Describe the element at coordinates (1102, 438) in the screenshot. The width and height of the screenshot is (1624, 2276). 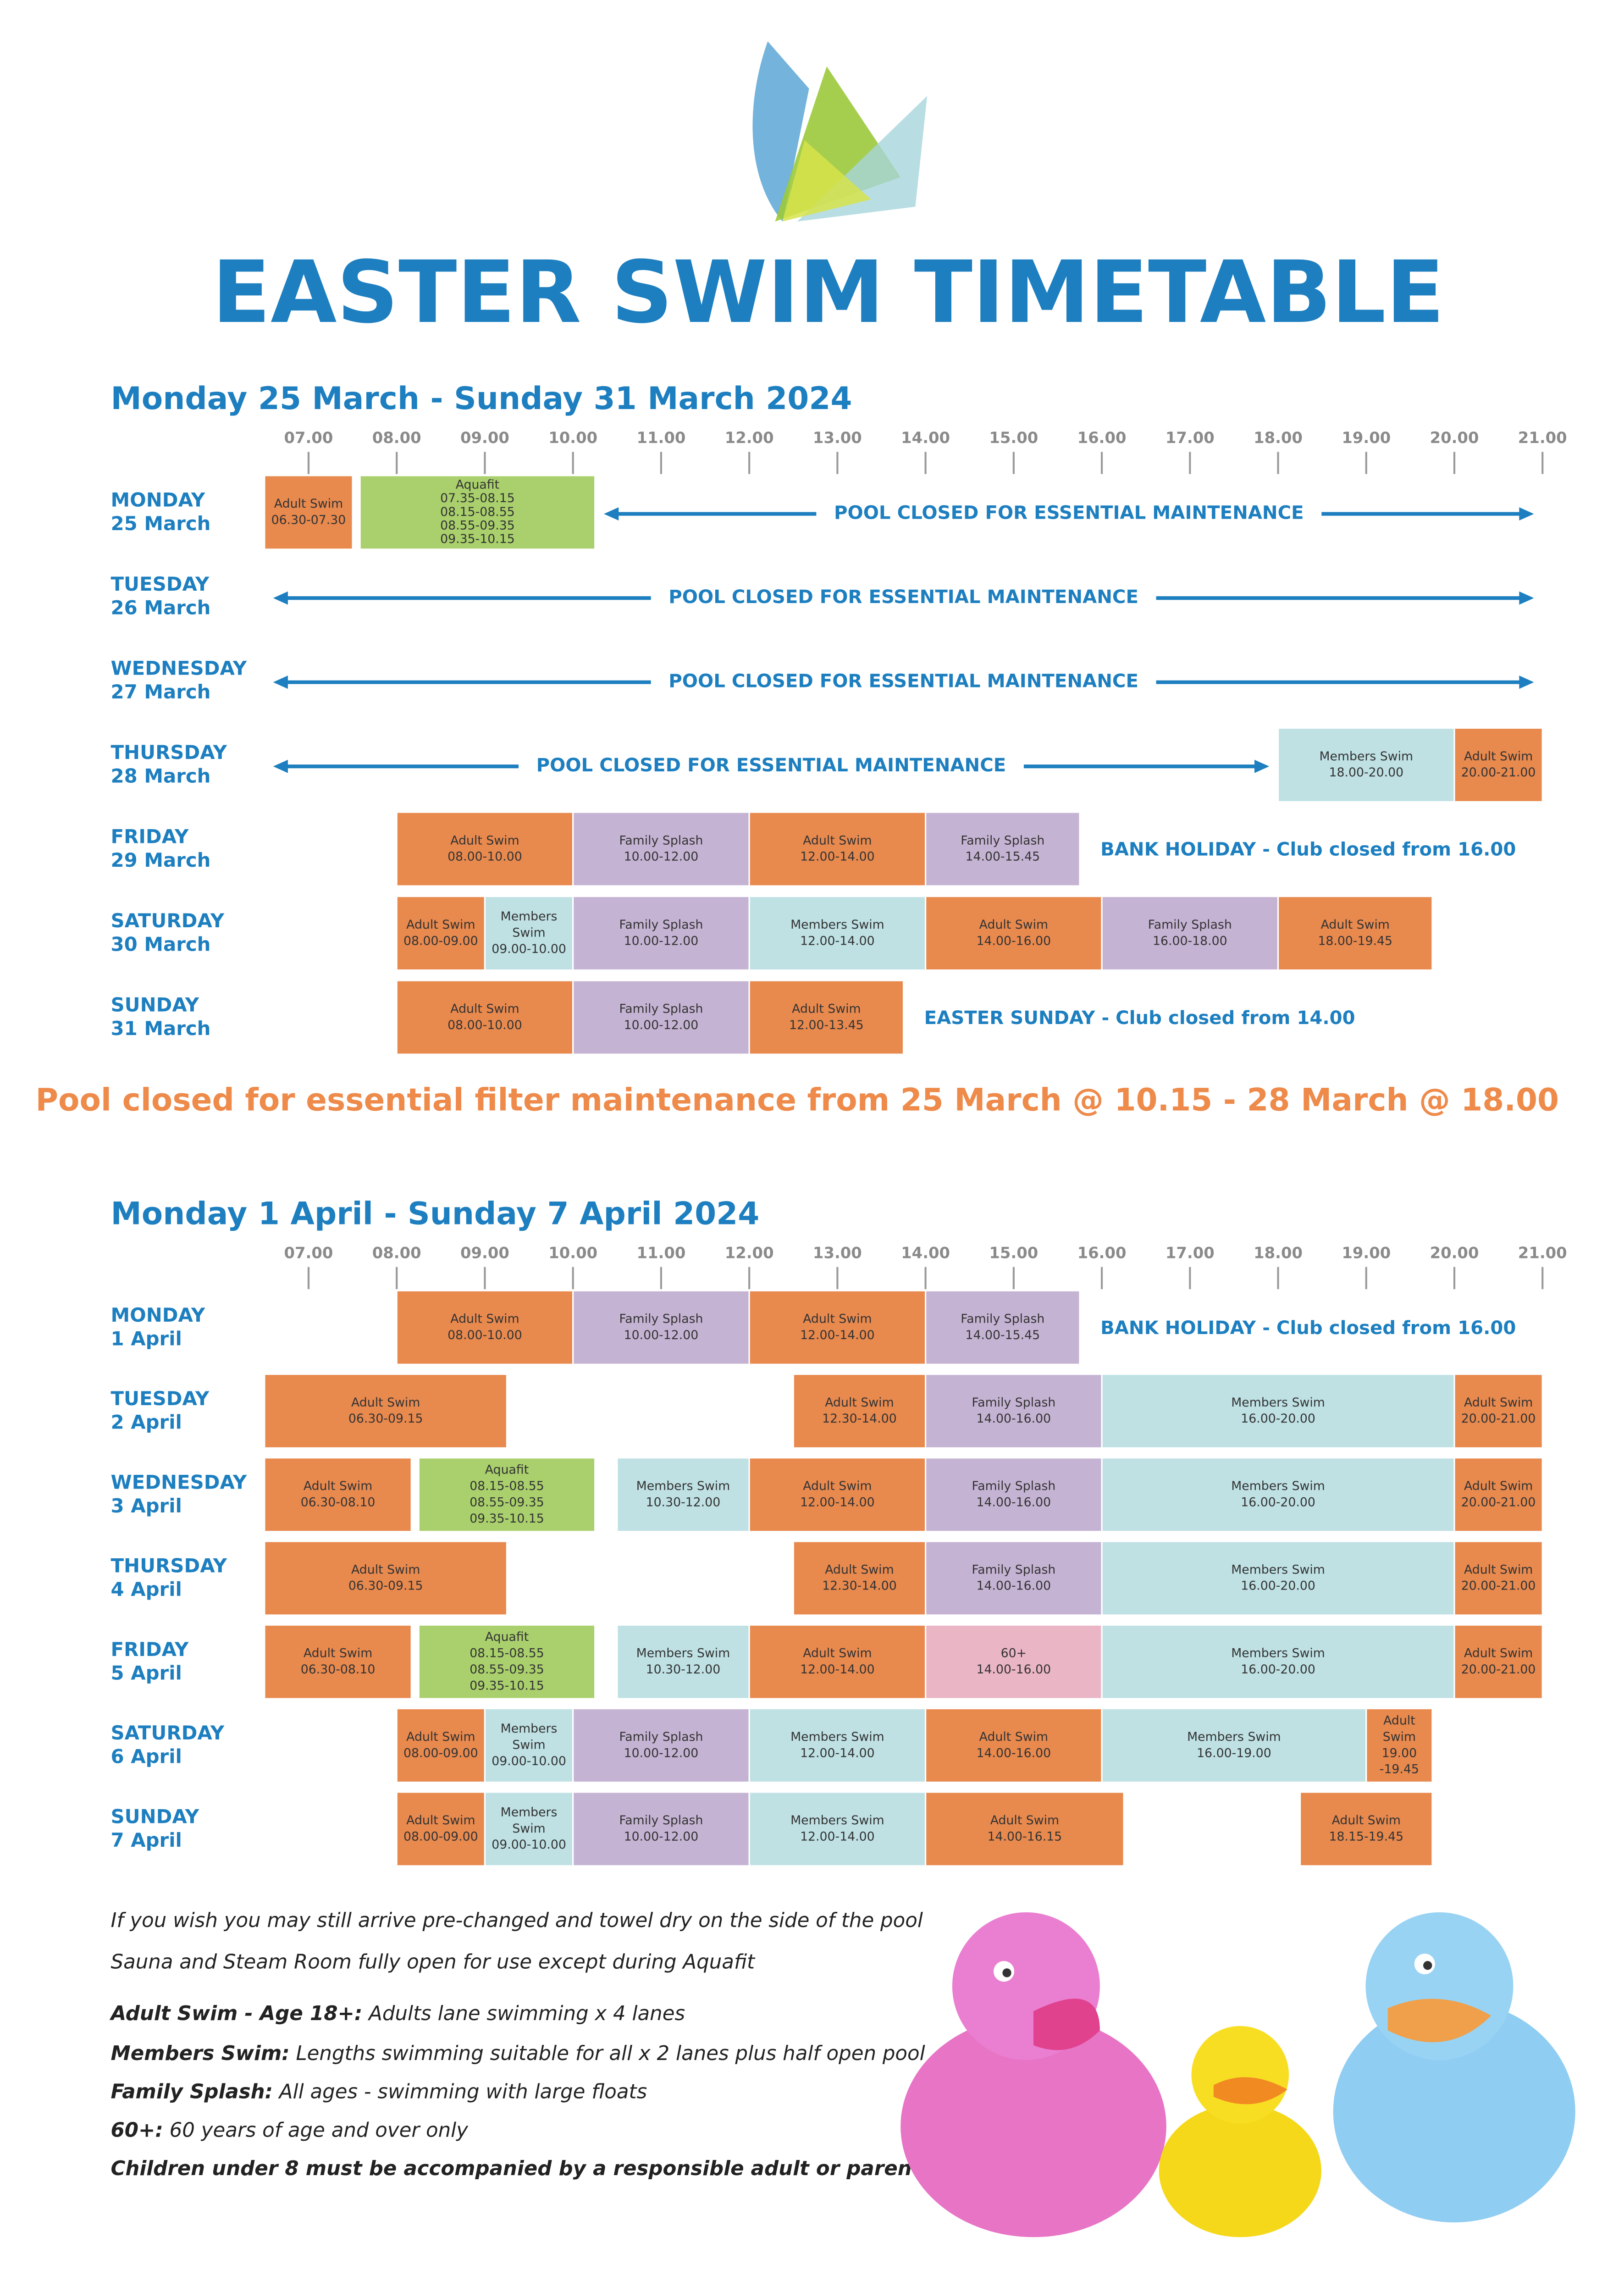
I see `time-label: 16.00` at that location.